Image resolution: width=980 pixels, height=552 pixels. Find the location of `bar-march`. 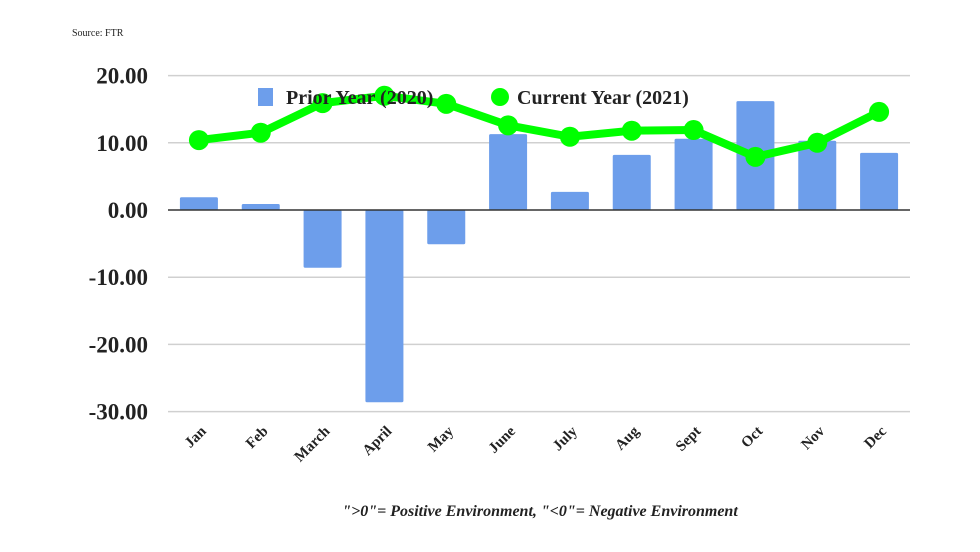

bar-march is located at coordinates (322, 239).